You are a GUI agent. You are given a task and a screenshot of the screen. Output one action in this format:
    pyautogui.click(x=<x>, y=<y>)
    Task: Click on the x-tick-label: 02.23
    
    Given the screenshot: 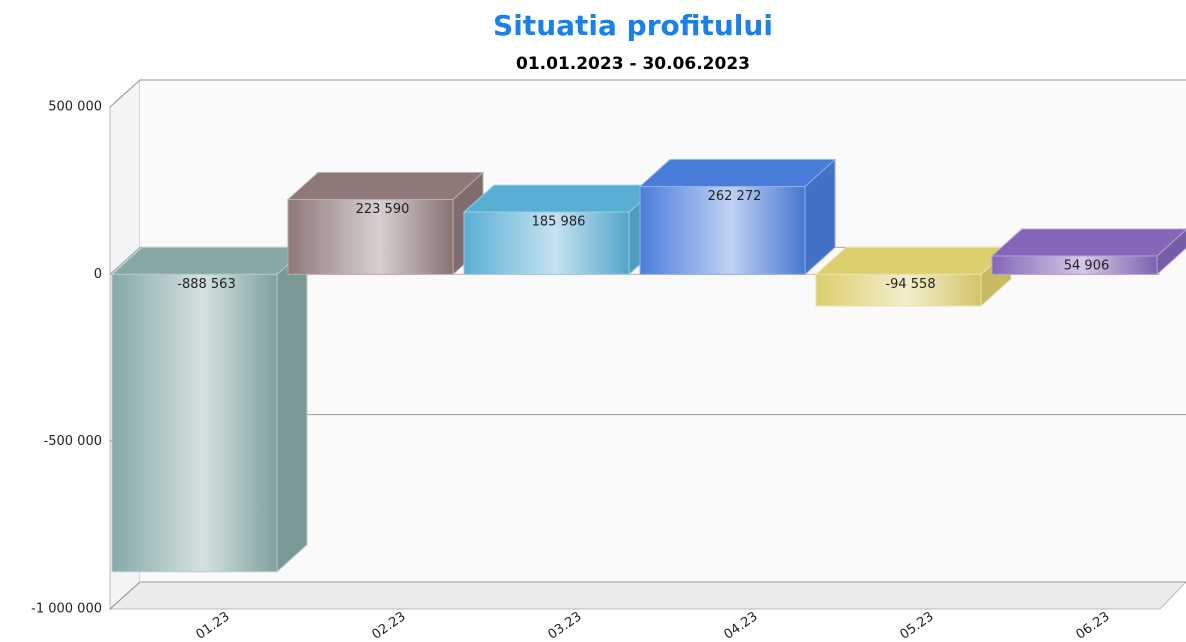 What is the action you would take?
    pyautogui.click(x=388, y=625)
    